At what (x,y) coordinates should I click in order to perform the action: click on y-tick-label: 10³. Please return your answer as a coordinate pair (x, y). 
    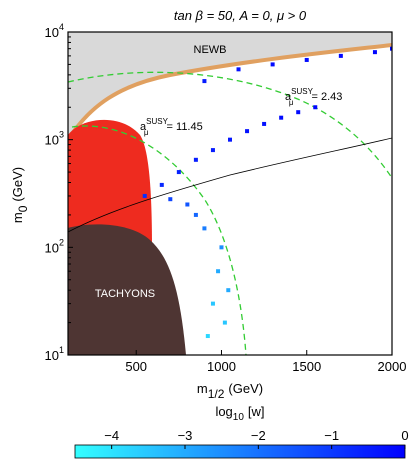
    Looking at the image, I should click on (54, 139).